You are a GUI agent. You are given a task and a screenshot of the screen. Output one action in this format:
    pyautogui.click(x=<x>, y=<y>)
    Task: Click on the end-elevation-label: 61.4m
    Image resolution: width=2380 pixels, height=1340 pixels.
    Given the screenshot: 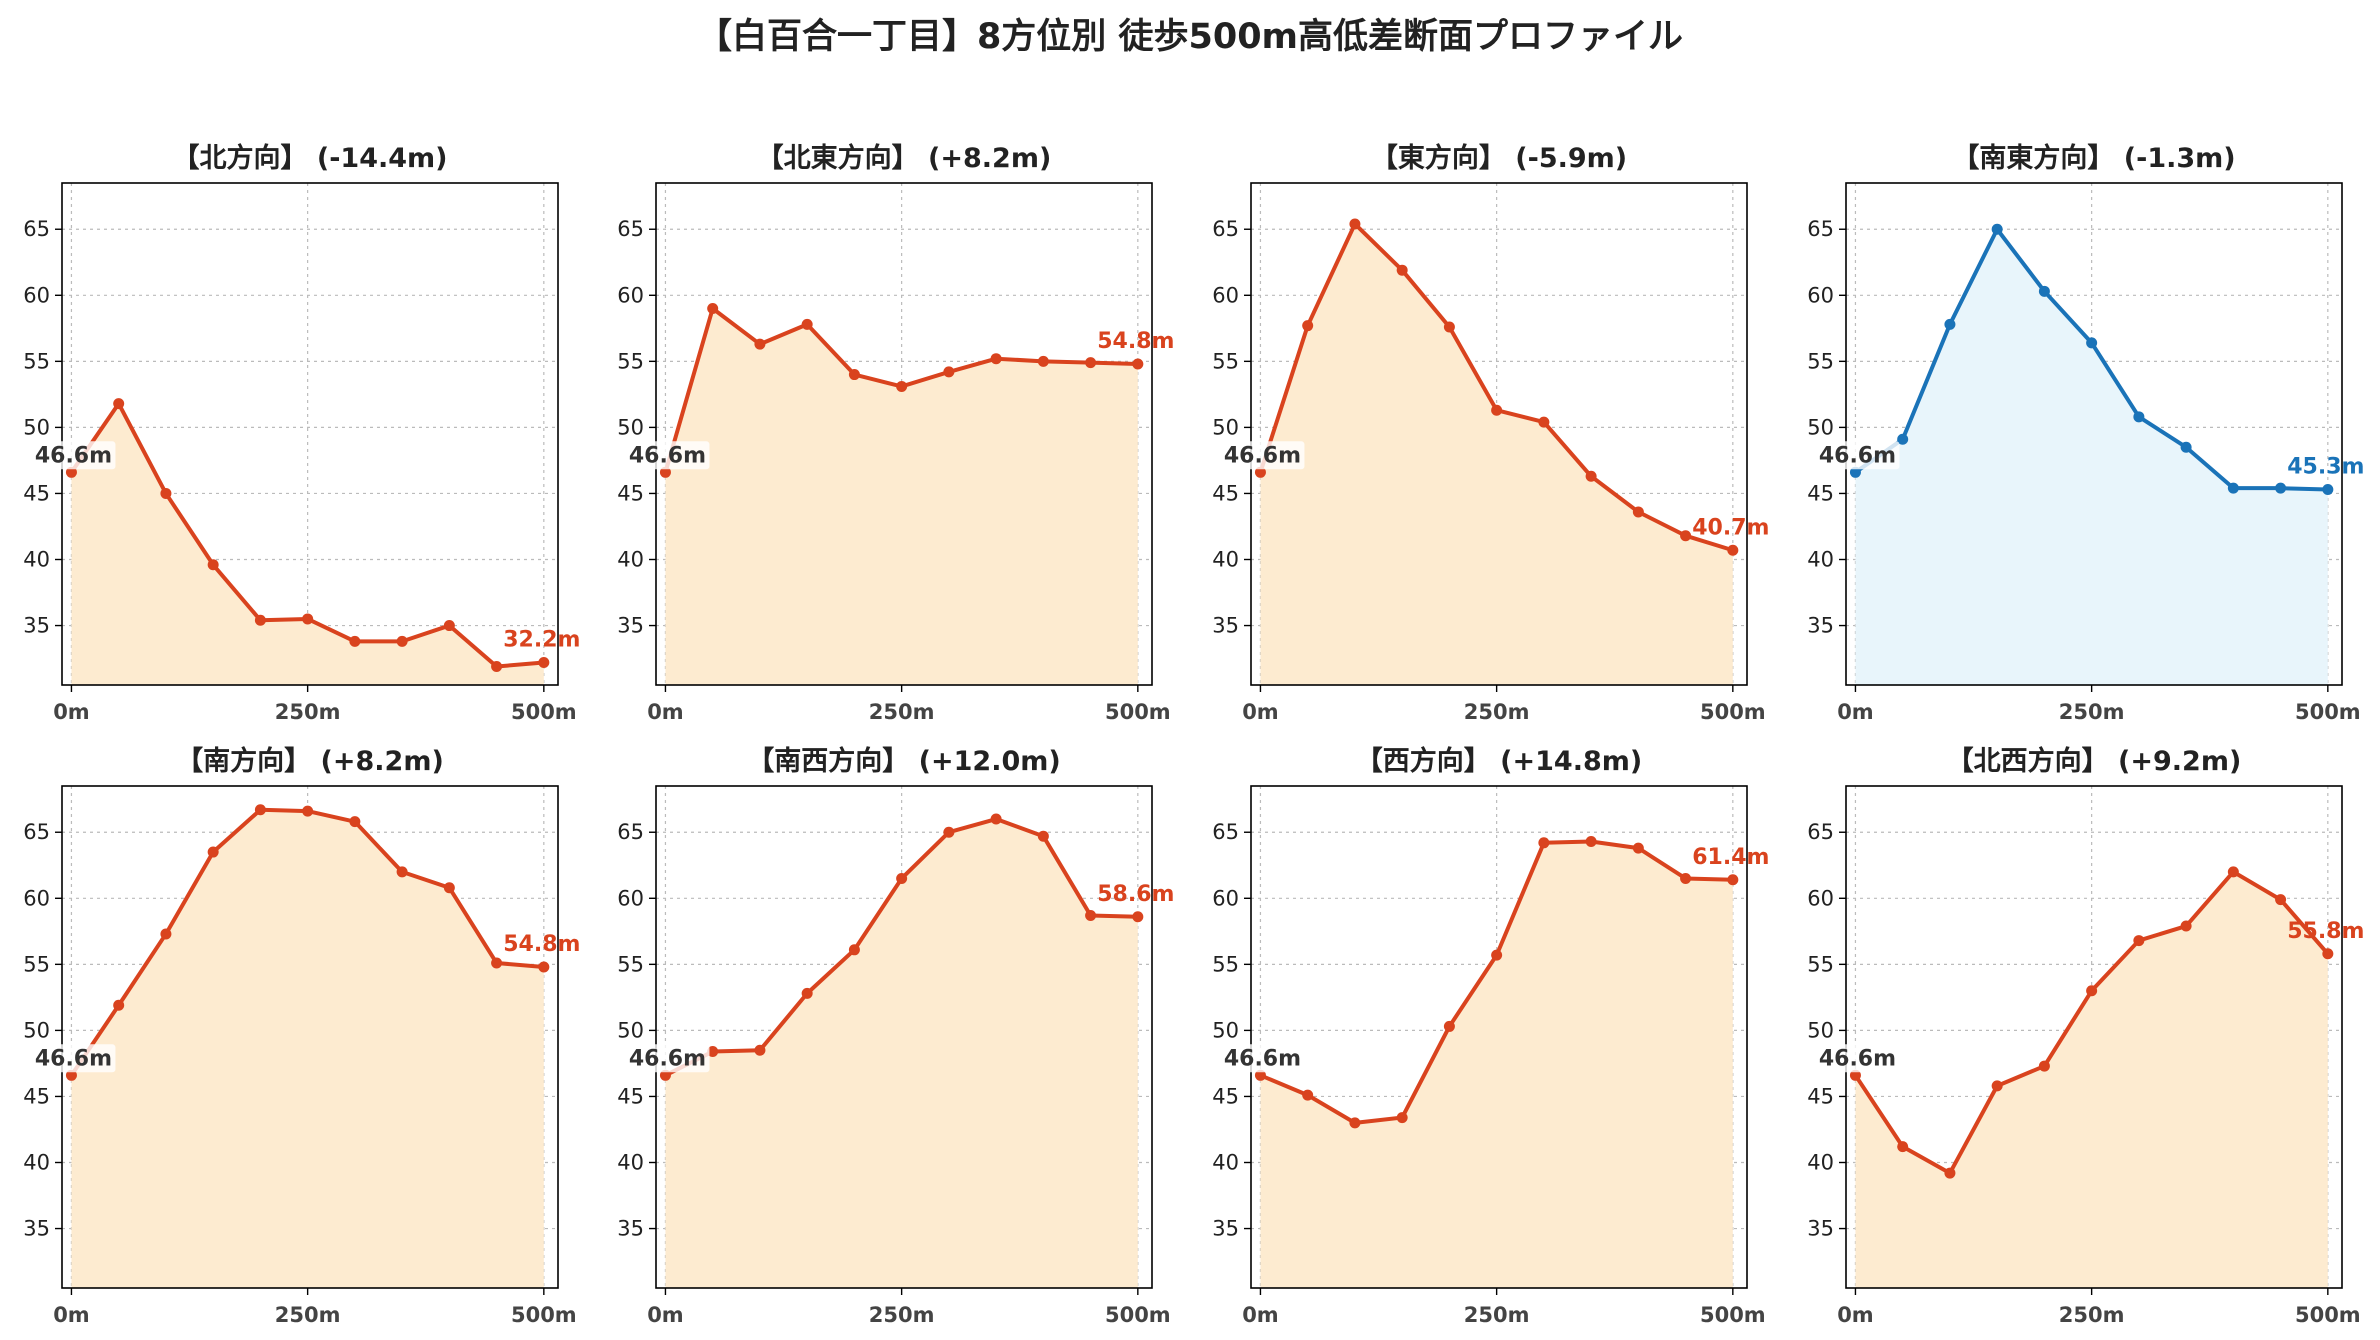 What is the action you would take?
    pyautogui.click(x=1730, y=857)
    